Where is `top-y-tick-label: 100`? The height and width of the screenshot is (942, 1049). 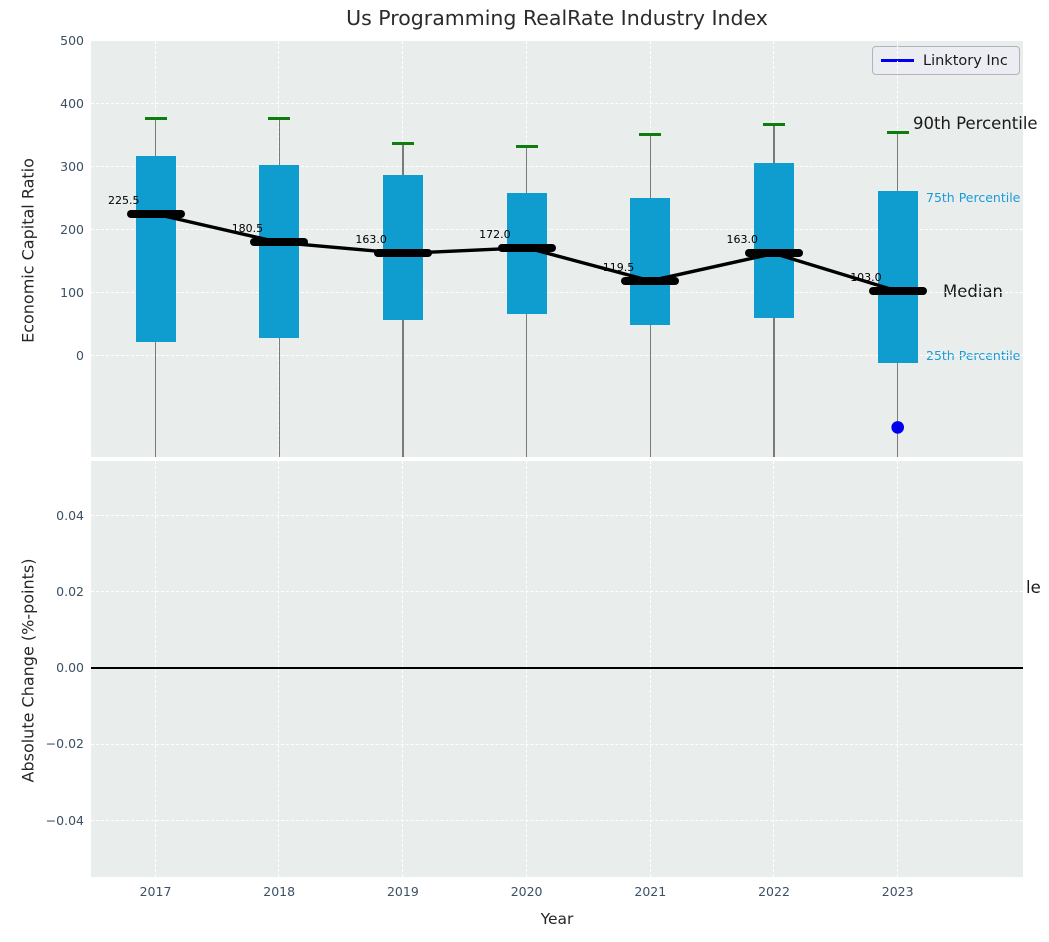 top-y-tick-label: 100 is located at coordinates (72, 293).